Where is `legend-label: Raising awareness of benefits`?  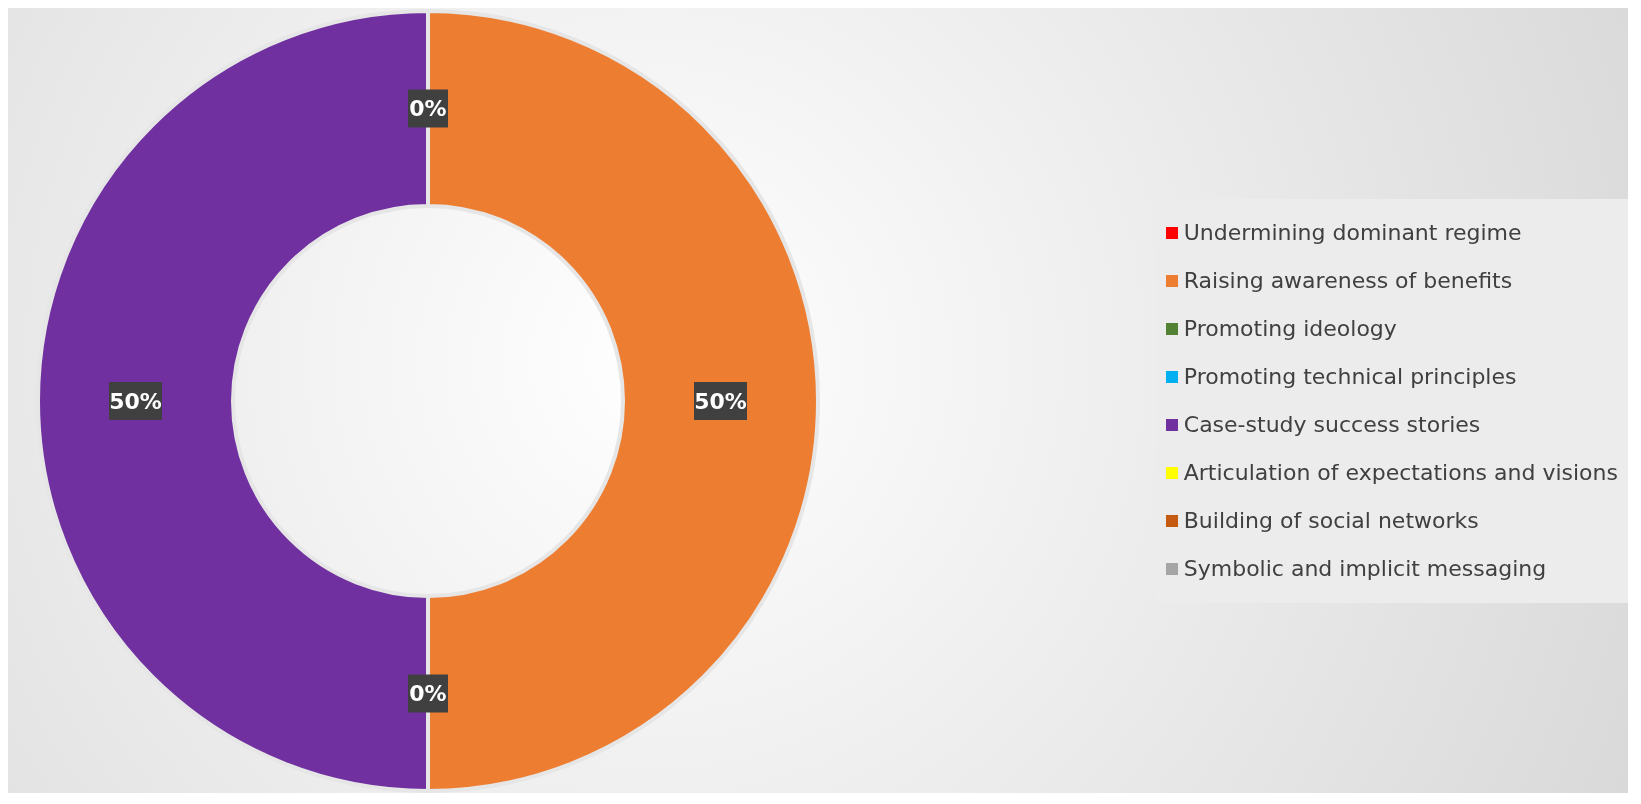 legend-label: Raising awareness of benefits is located at coordinates (1348, 280).